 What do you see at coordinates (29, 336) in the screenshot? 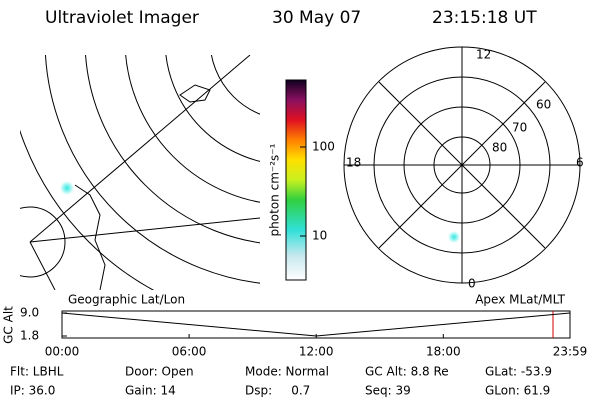
I see `y-tick-label: 1.8` at bounding box center [29, 336].